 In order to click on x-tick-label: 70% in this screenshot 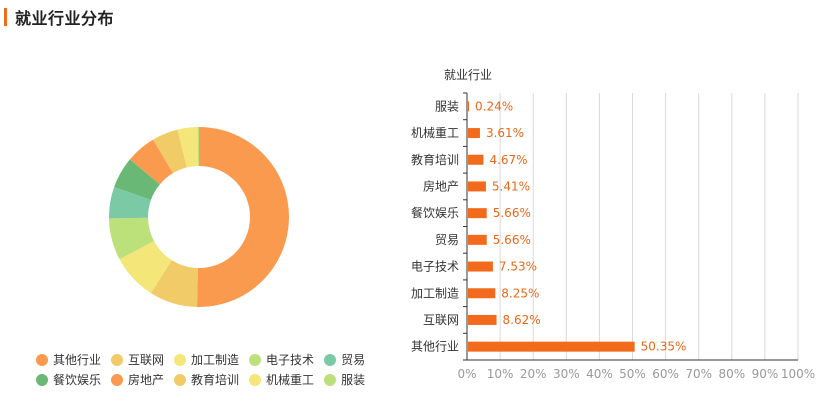, I will do `click(698, 374)`.